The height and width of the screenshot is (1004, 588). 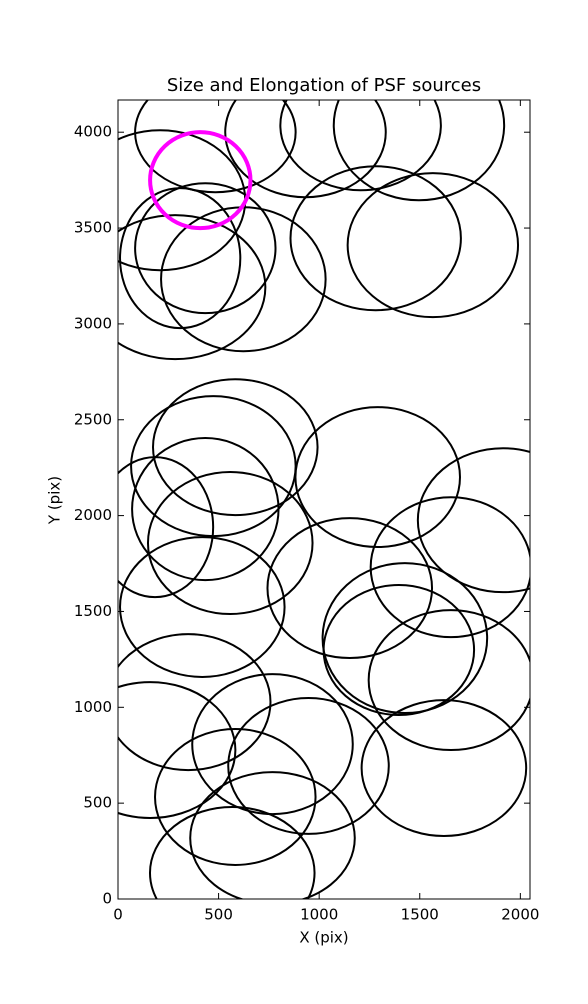 I want to click on x-tick-label: 2000, so click(x=520, y=915).